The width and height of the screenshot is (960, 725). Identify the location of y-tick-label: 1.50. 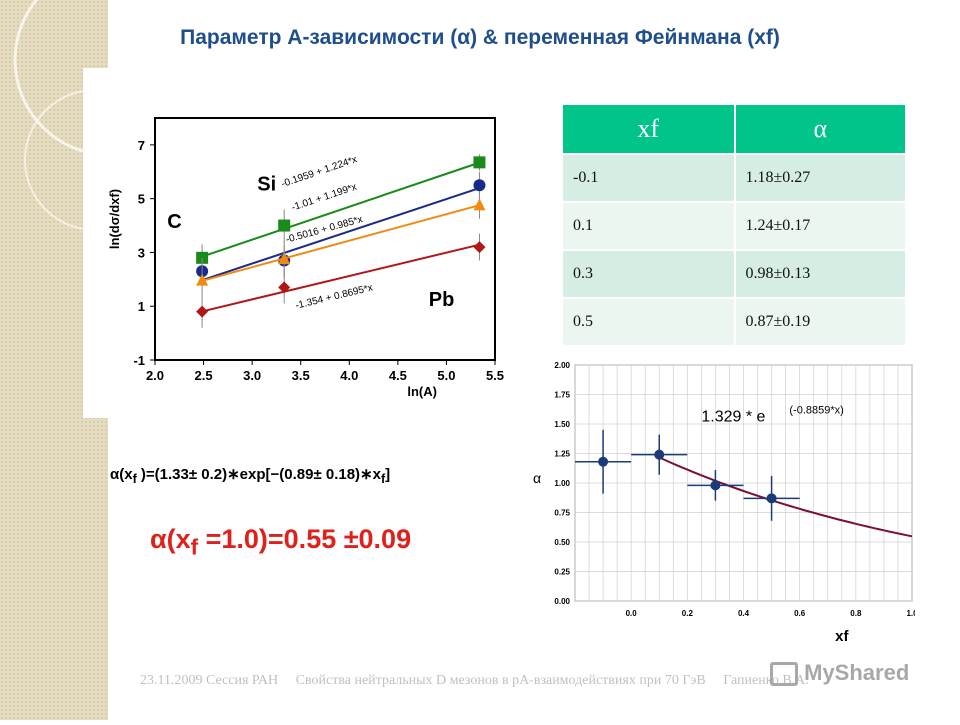
(562, 424).